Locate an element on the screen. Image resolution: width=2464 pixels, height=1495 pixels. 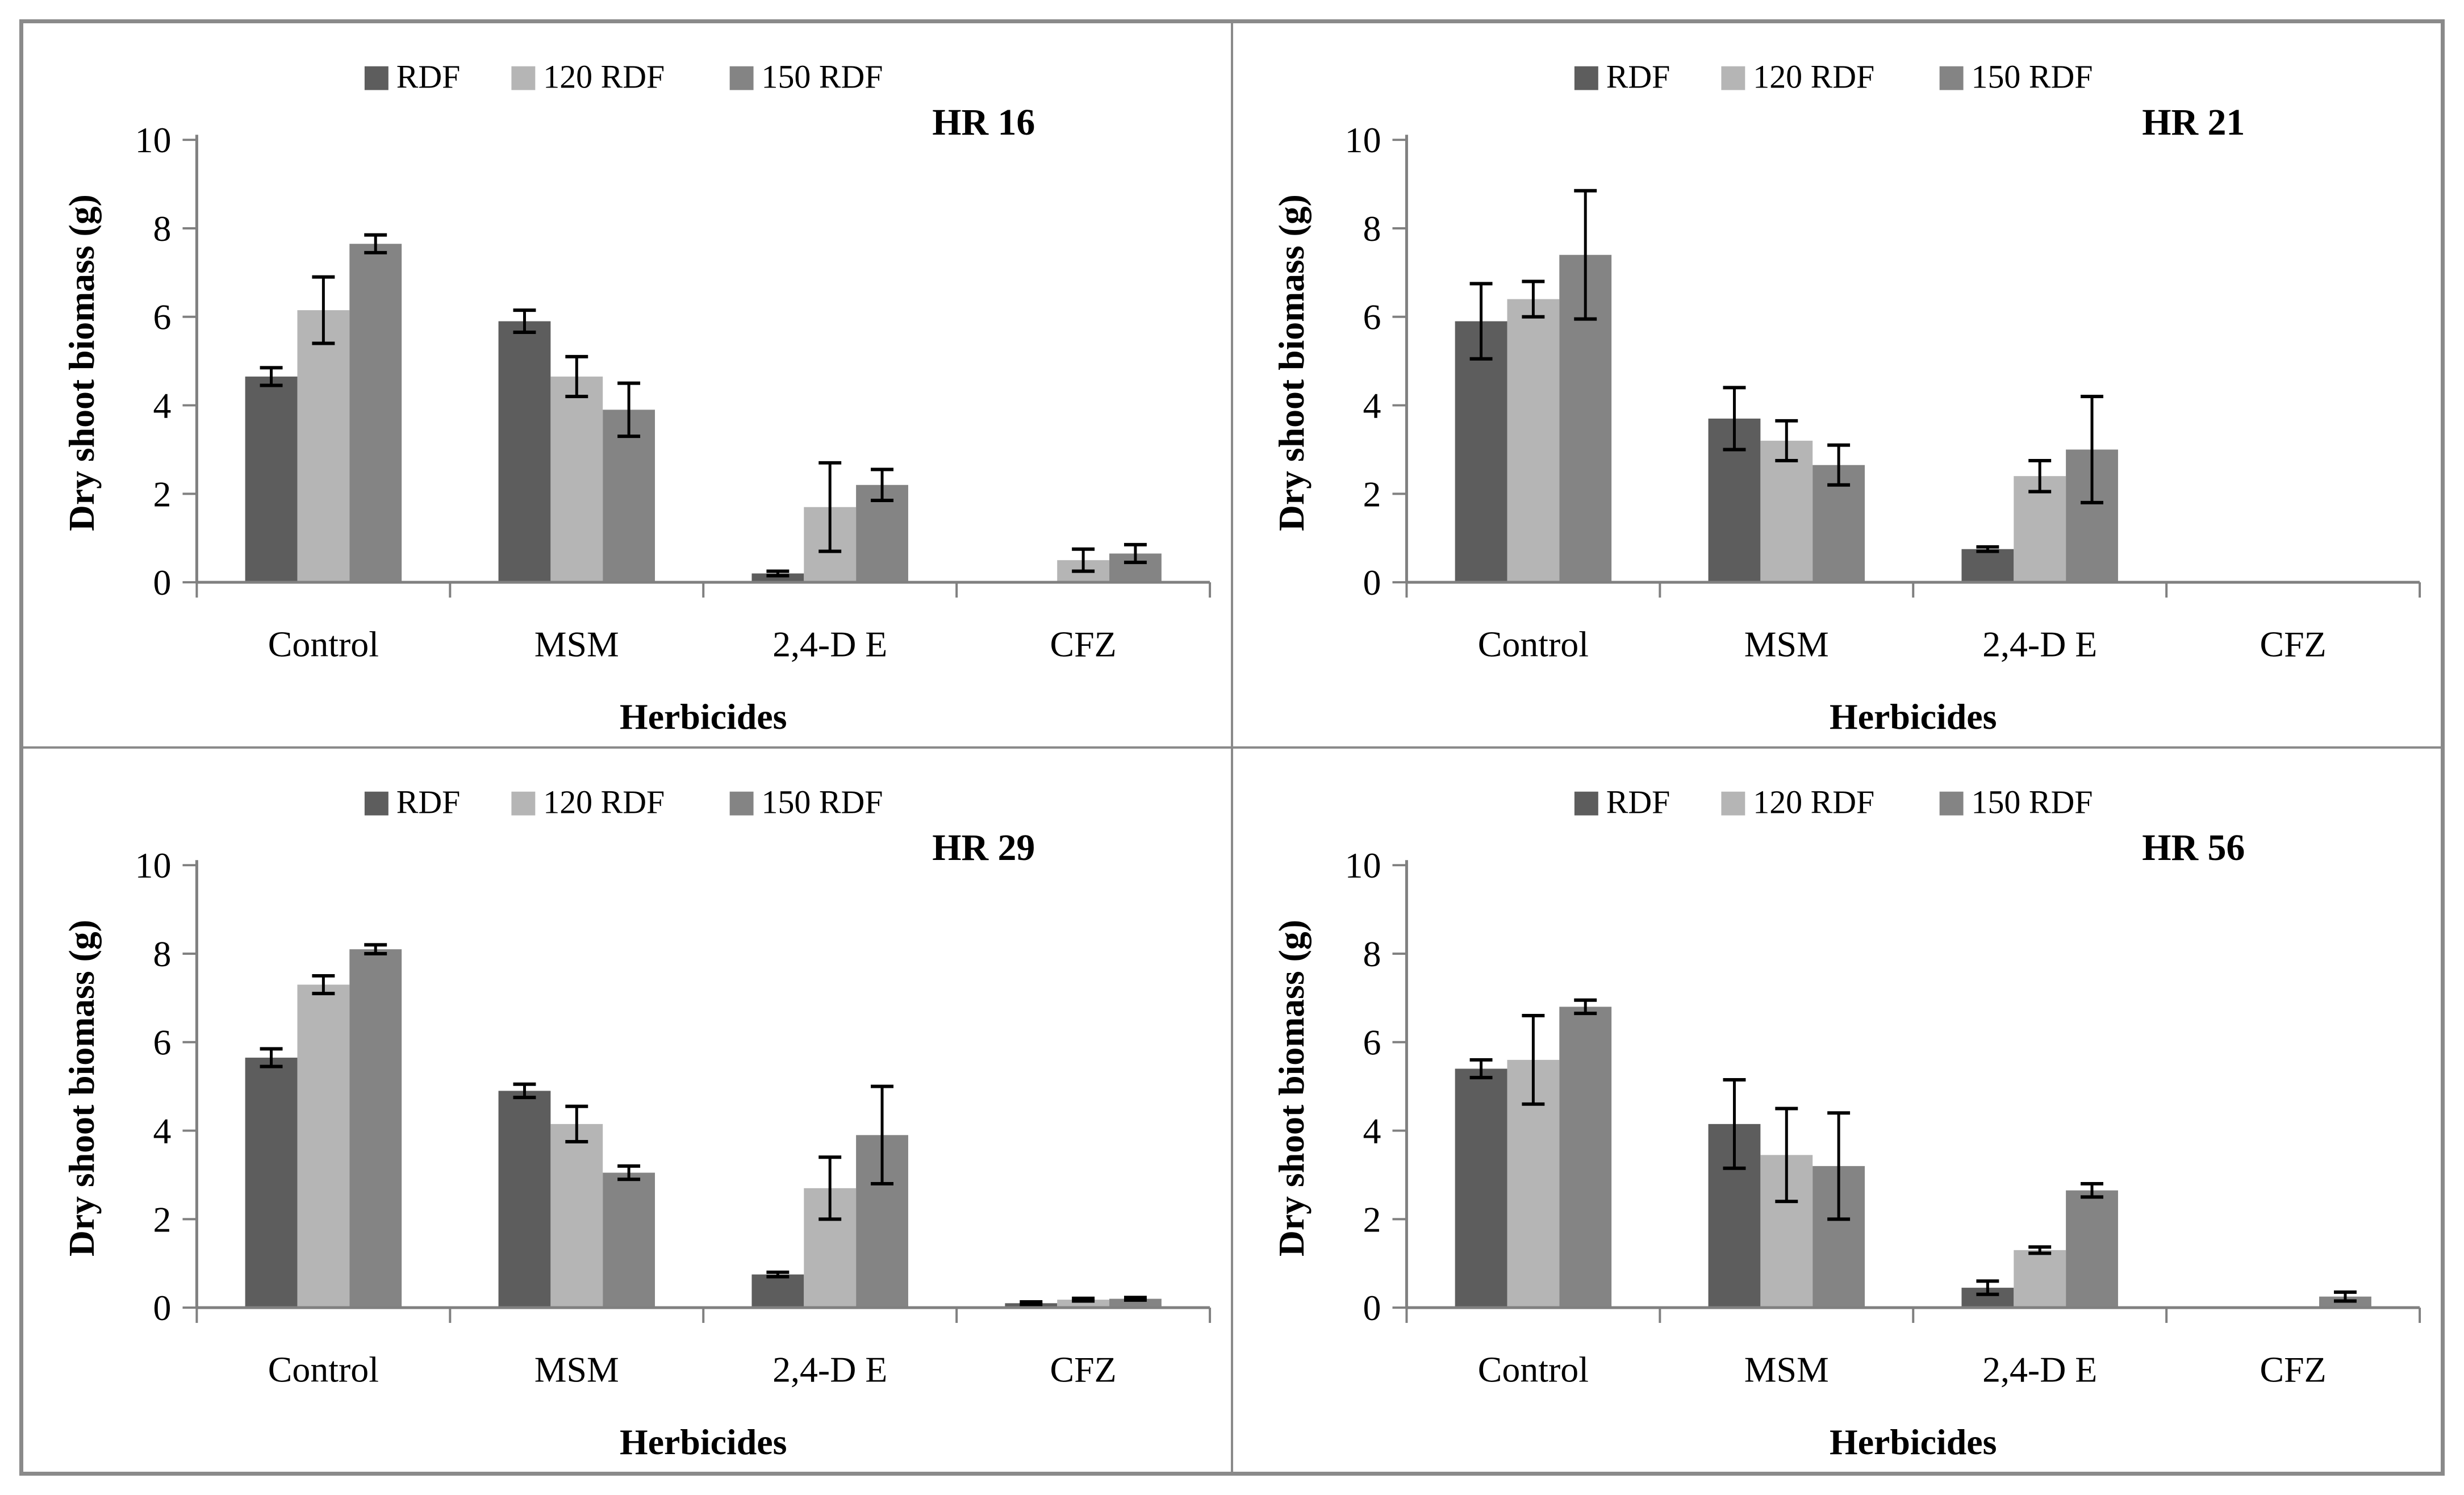
panel-title: HR 16 is located at coordinates (983, 122).